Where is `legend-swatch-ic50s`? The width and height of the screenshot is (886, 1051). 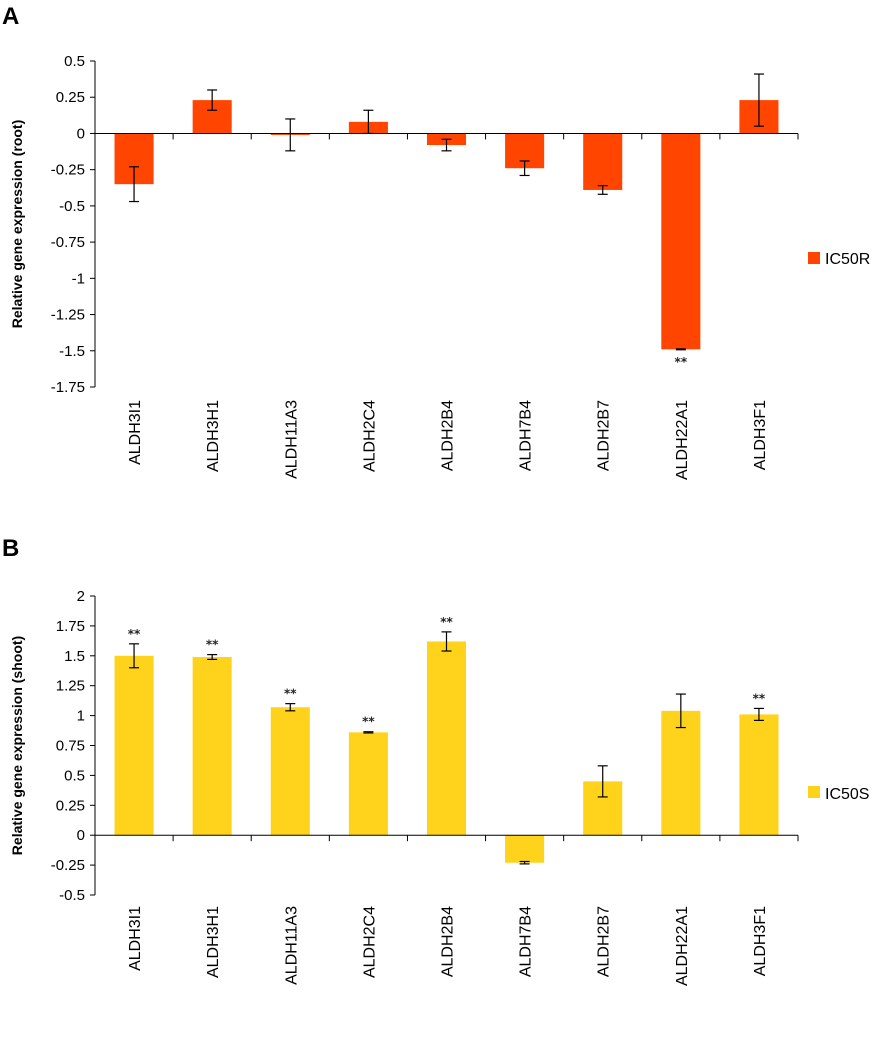
legend-swatch-ic50s is located at coordinates (814, 792).